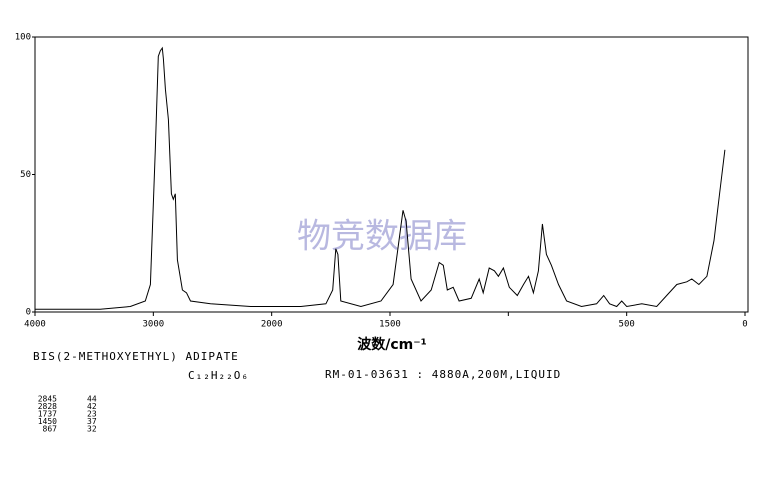 The height and width of the screenshot is (477, 761). I want to click on x-tick-label: 3000, so click(153, 325).